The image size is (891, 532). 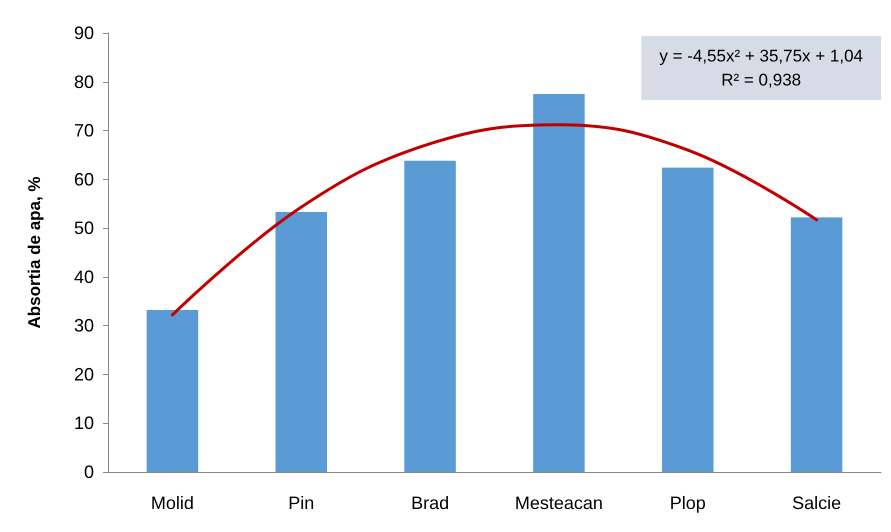 I want to click on y-tick-label: 90, so click(x=84, y=33).